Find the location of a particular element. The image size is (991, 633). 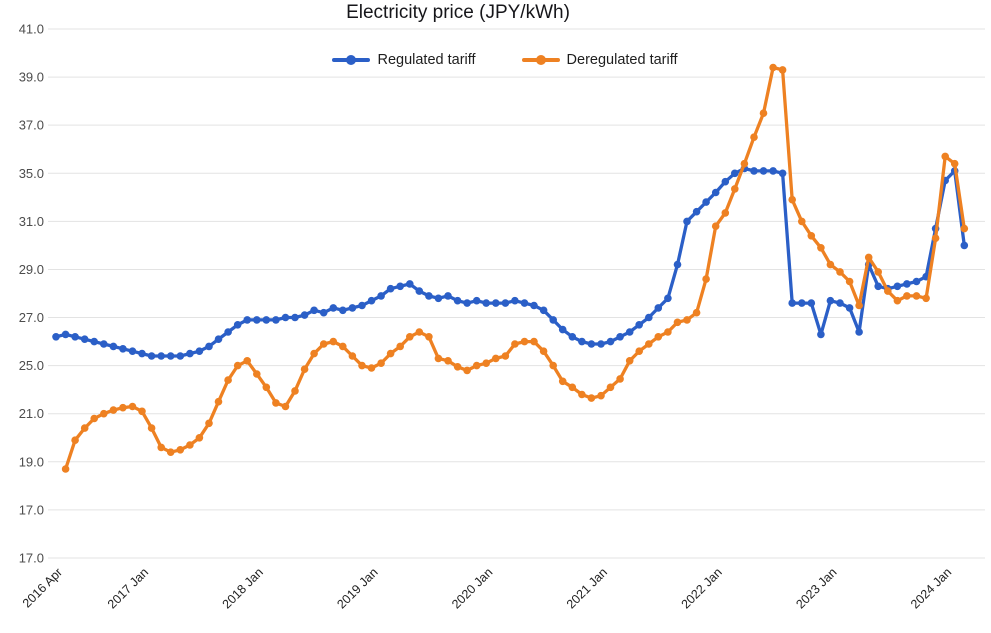

x-tick-label: 2020 Jan is located at coordinates (472, 588).